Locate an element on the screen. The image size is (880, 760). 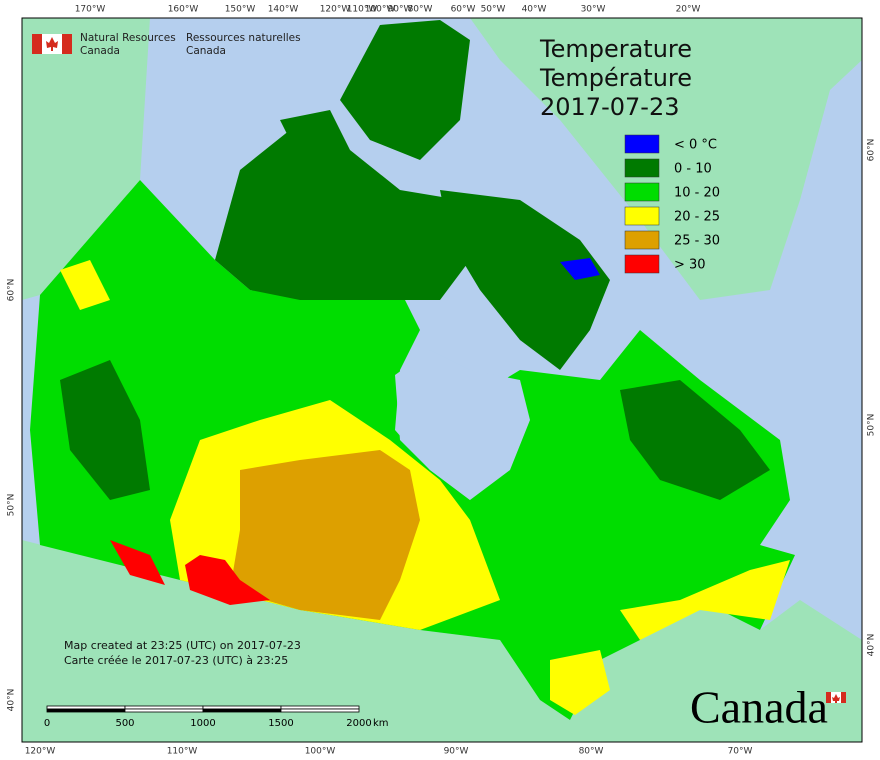
legend-label: 0 - 10 is located at coordinates (693, 169).